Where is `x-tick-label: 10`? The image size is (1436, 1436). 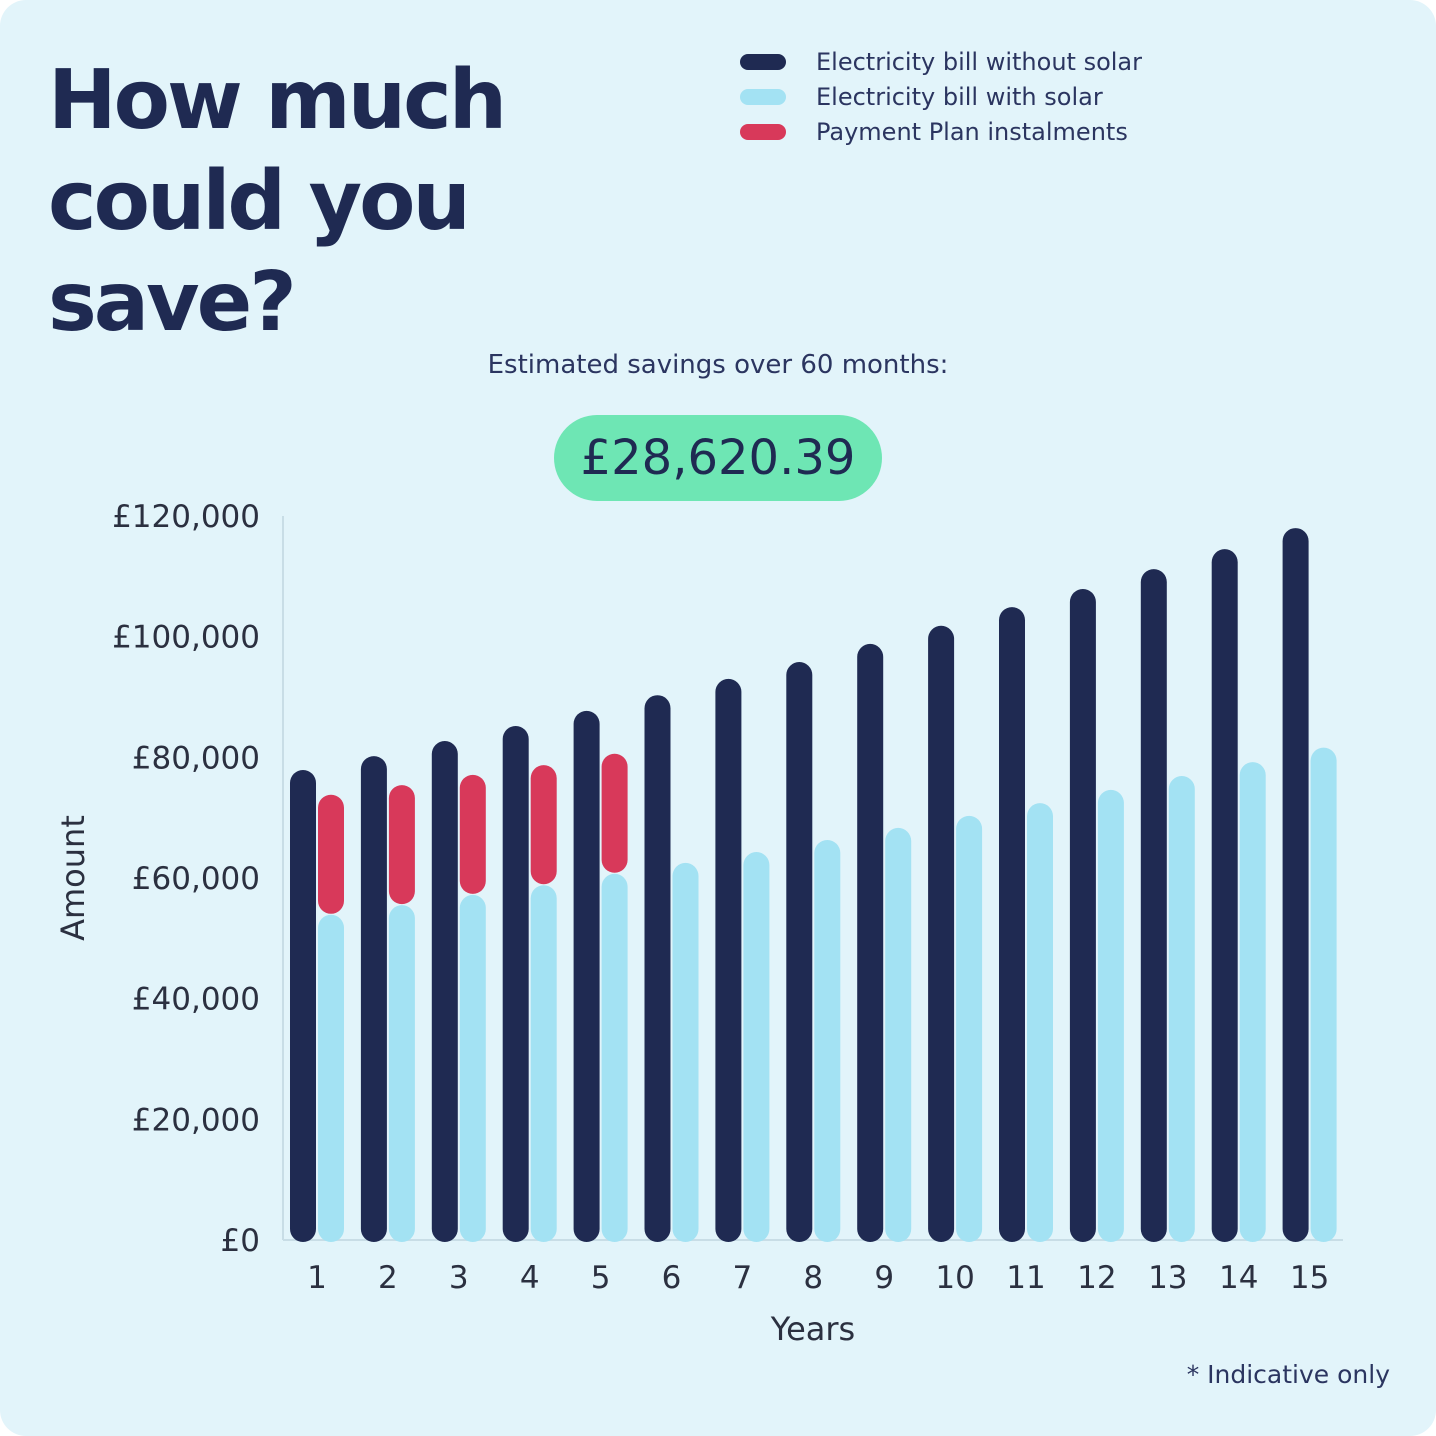 x-tick-label: 10 is located at coordinates (954, 1278).